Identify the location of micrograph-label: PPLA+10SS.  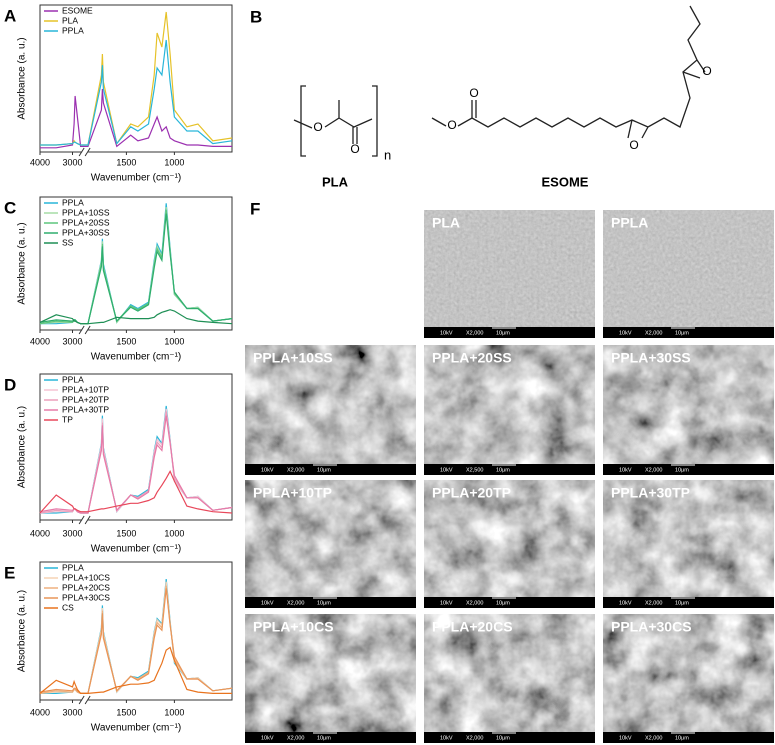
(293, 358).